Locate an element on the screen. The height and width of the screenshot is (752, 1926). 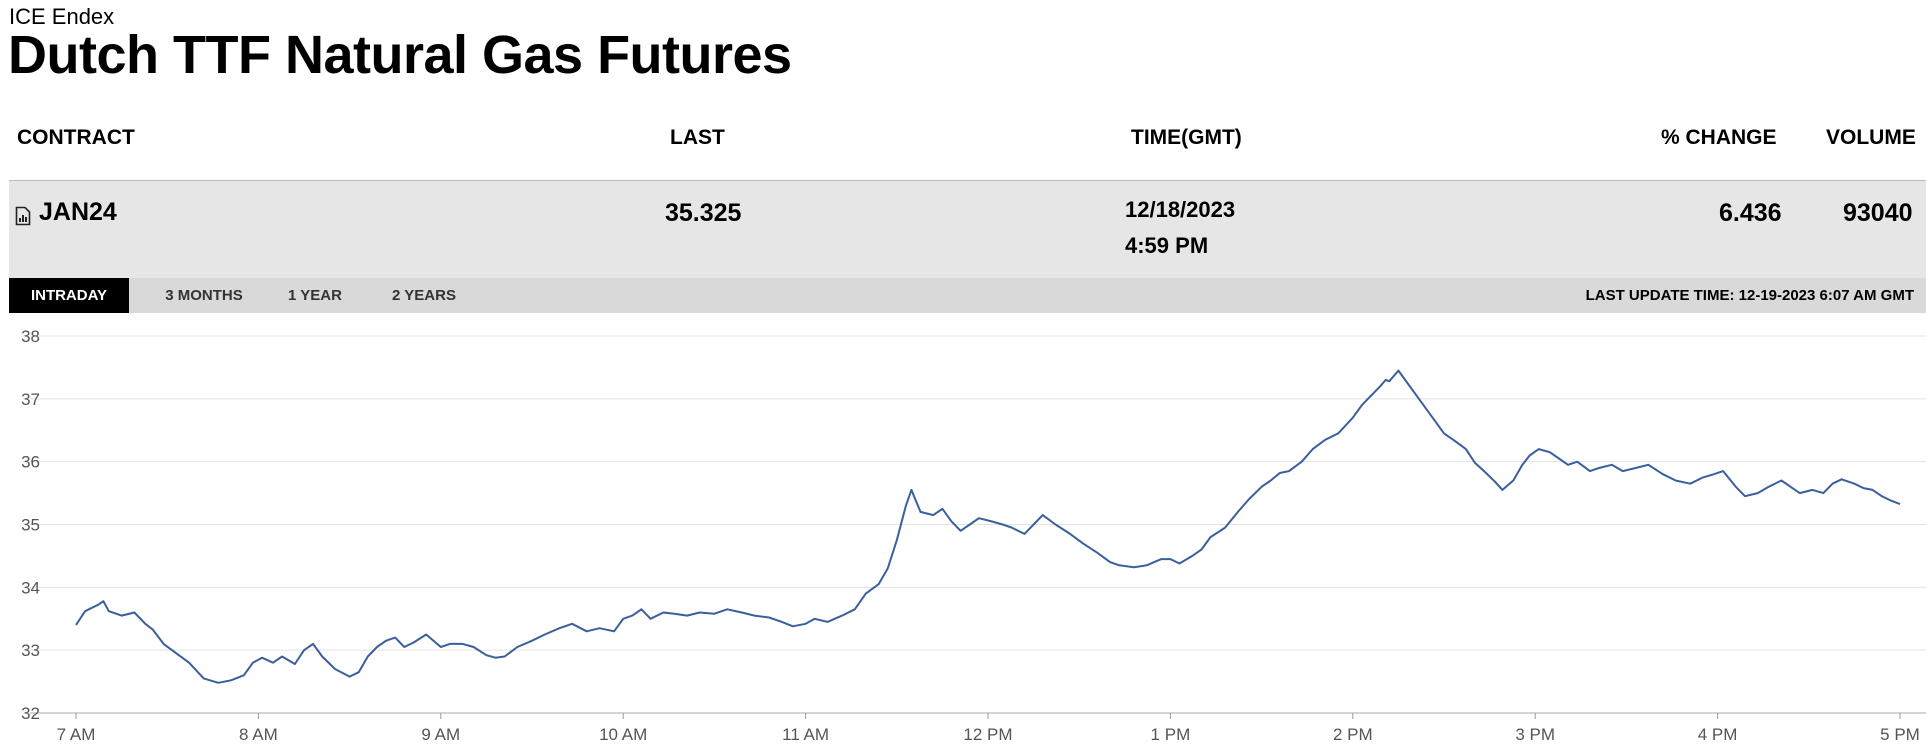
column-header-volume: VOLUME is located at coordinates (1871, 137).